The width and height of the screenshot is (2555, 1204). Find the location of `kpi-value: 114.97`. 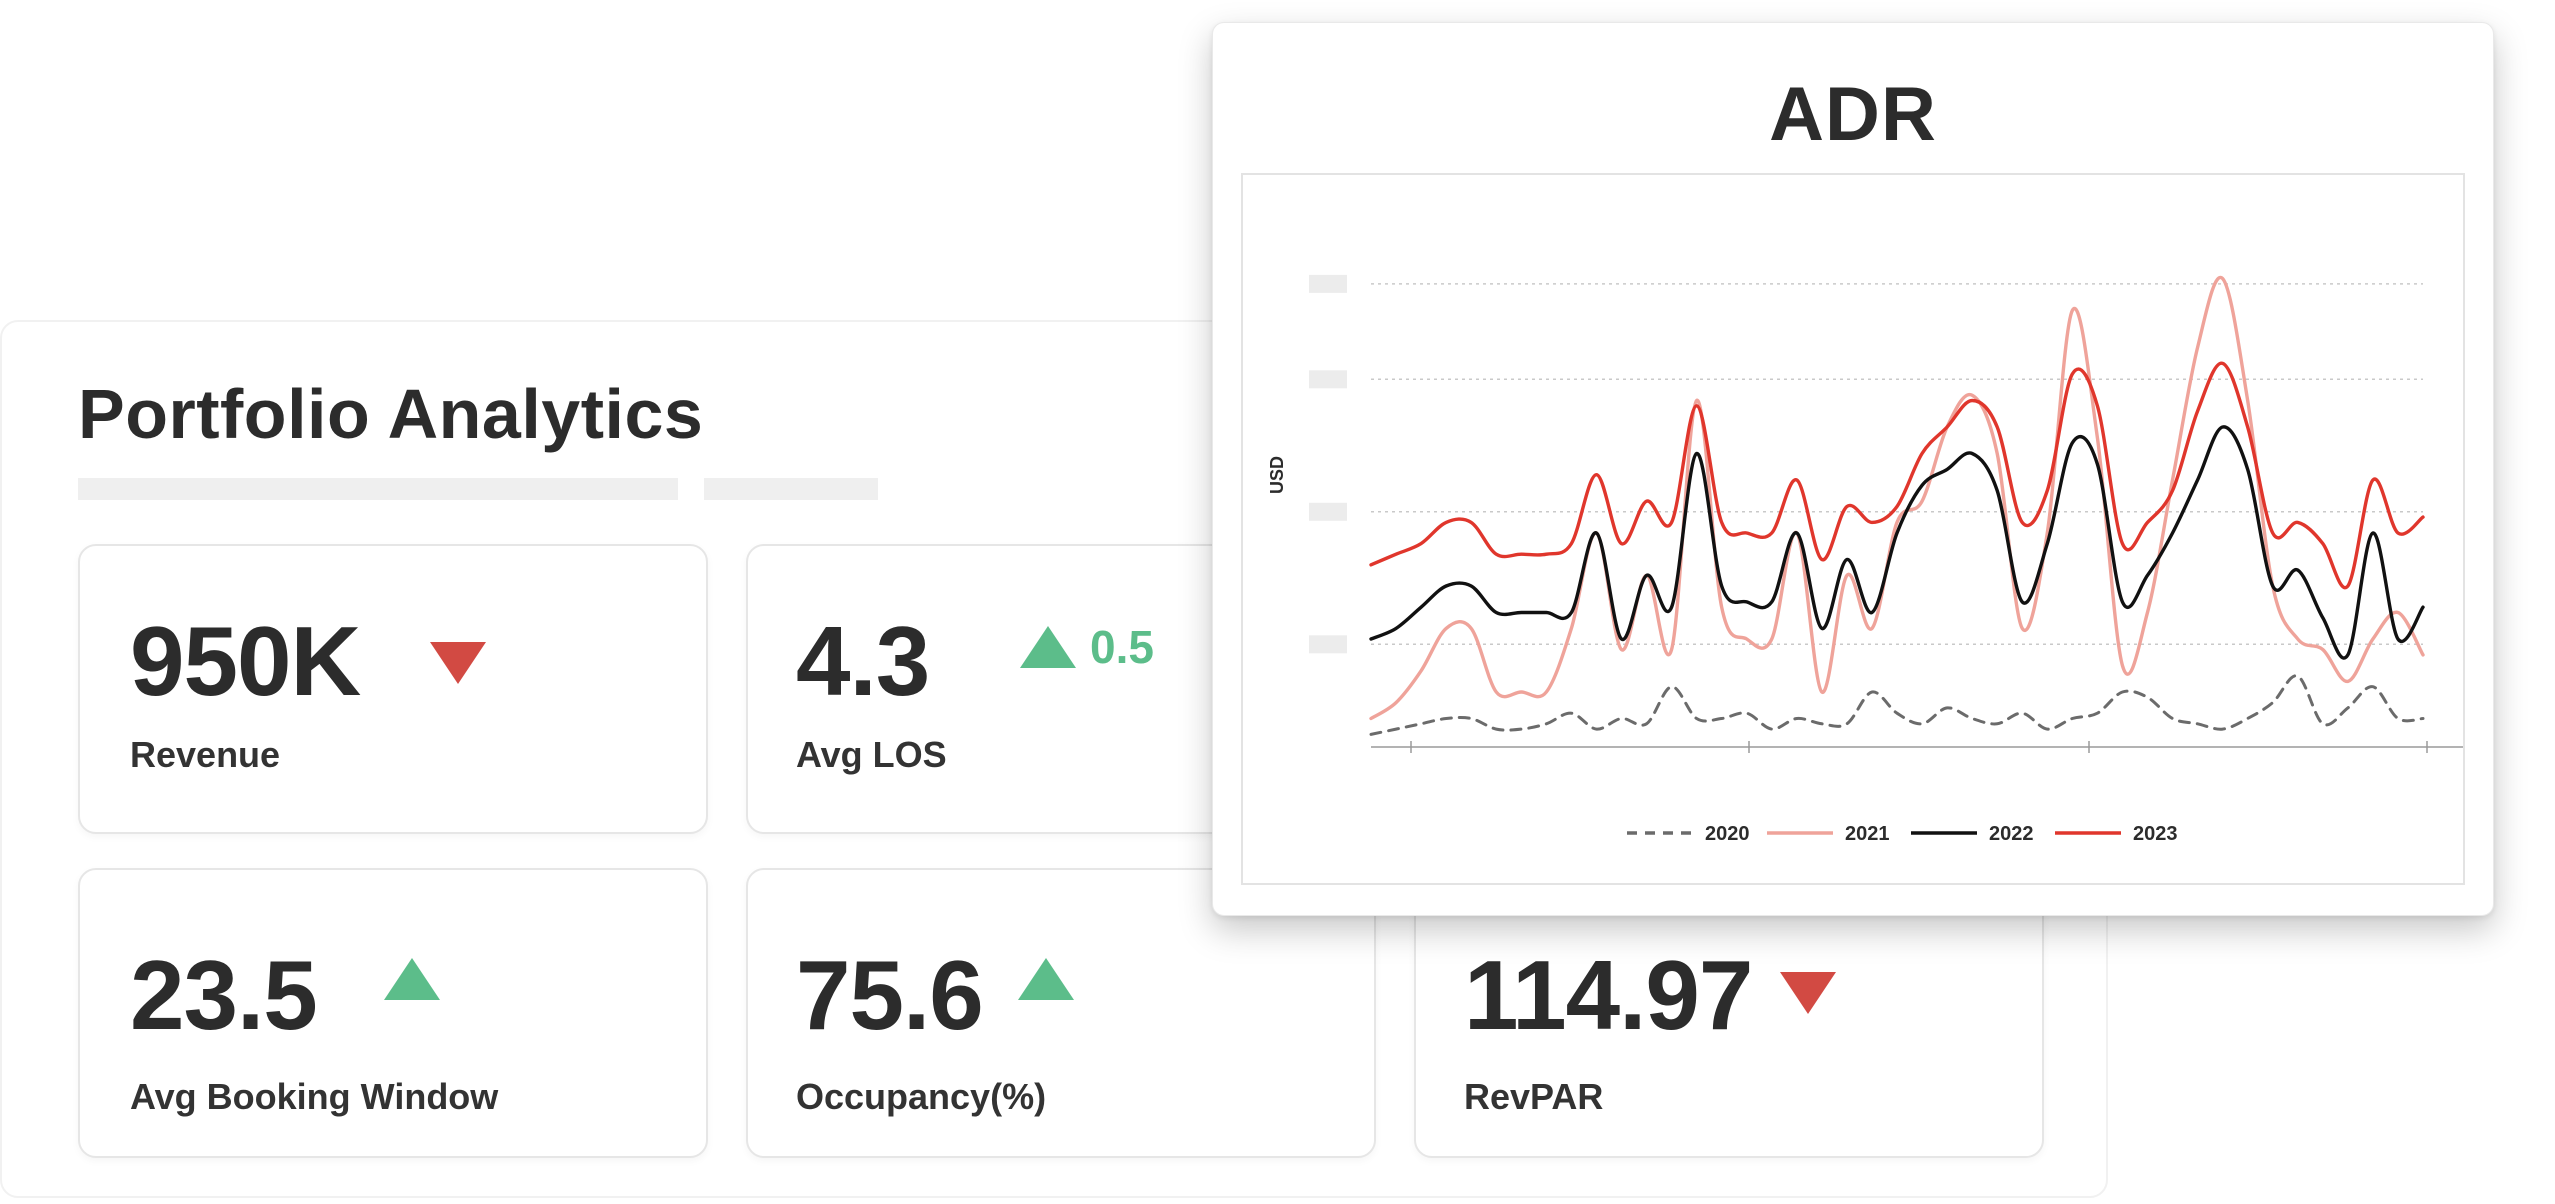

kpi-value: 114.97 is located at coordinates (1608, 995).